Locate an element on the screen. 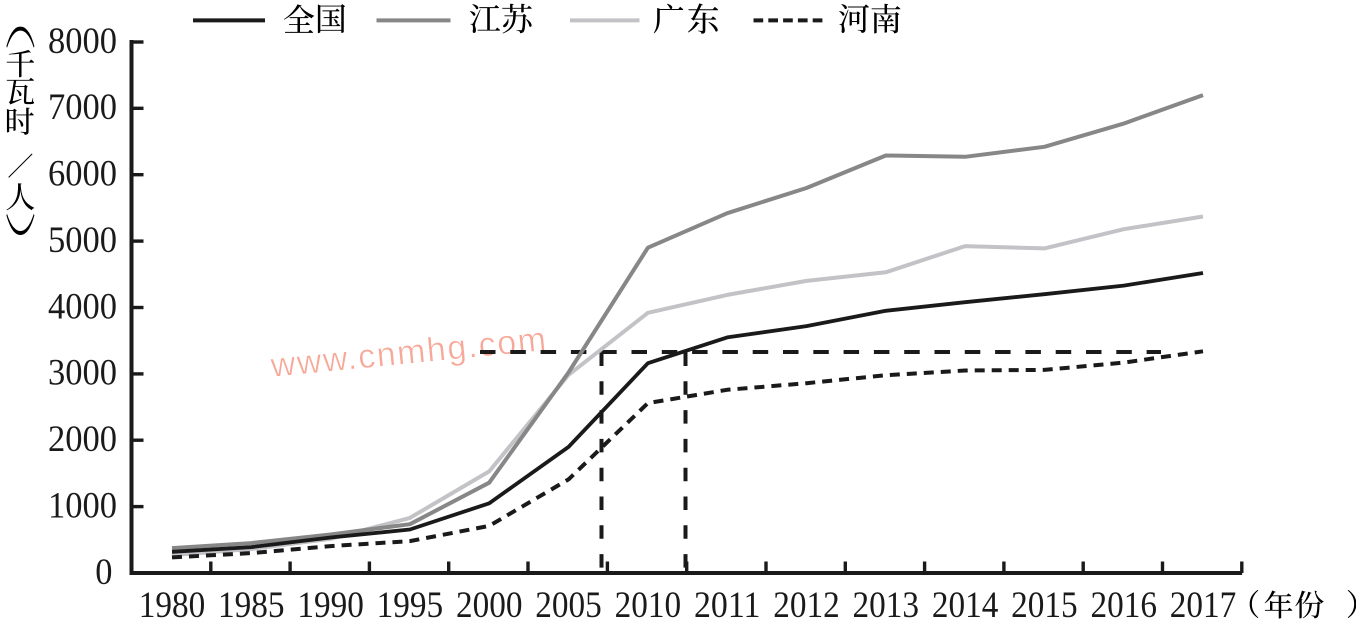 The width and height of the screenshot is (1356, 630). svg-text: 2017 is located at coordinates (1203, 605).